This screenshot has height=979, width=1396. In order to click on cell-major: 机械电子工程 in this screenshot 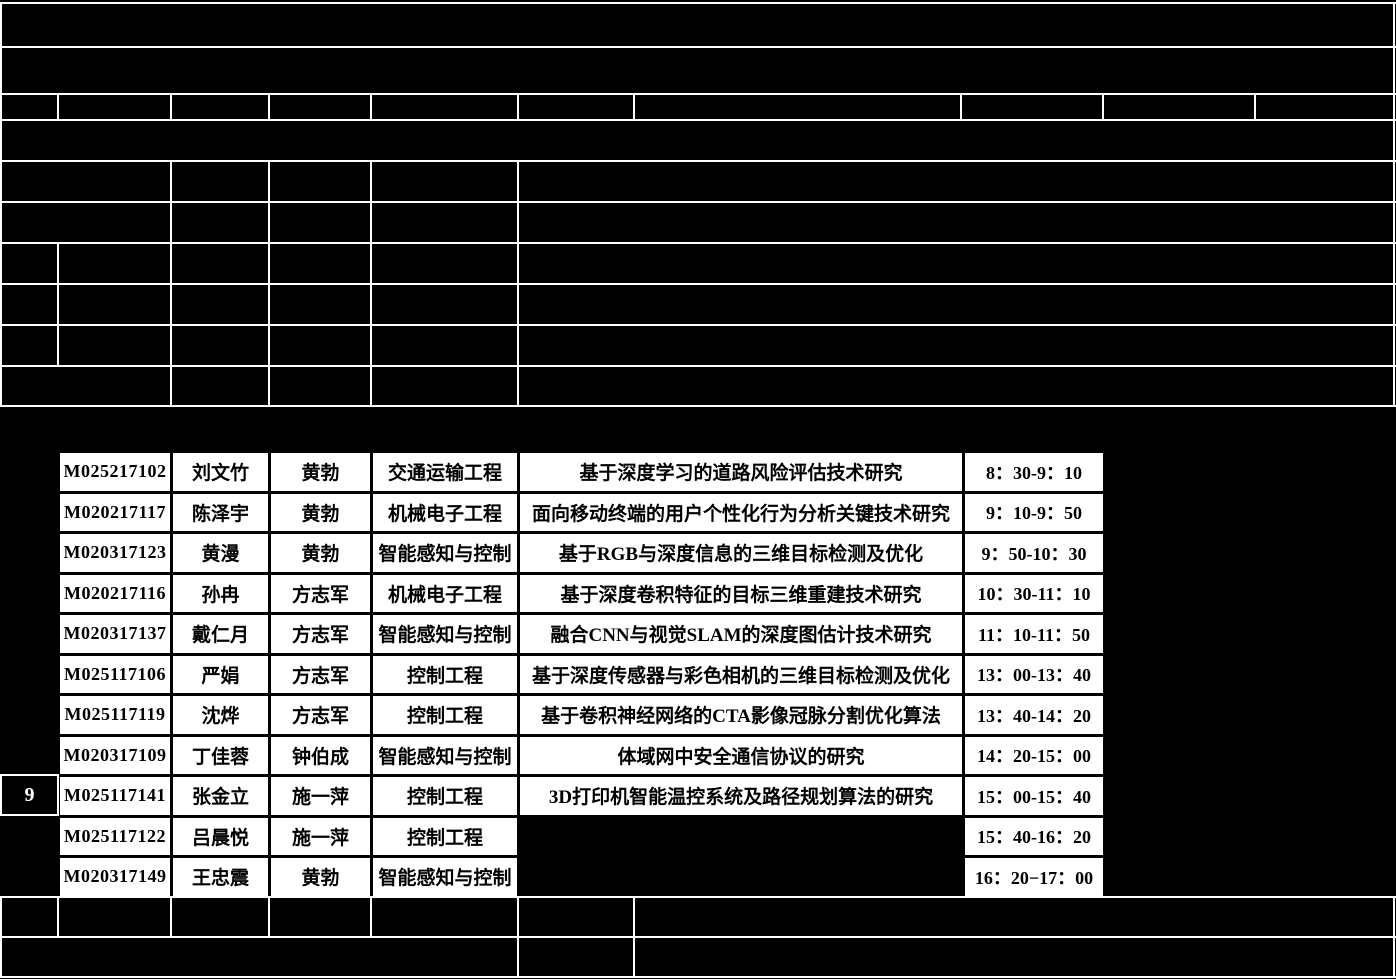, I will do `click(445, 593)`.